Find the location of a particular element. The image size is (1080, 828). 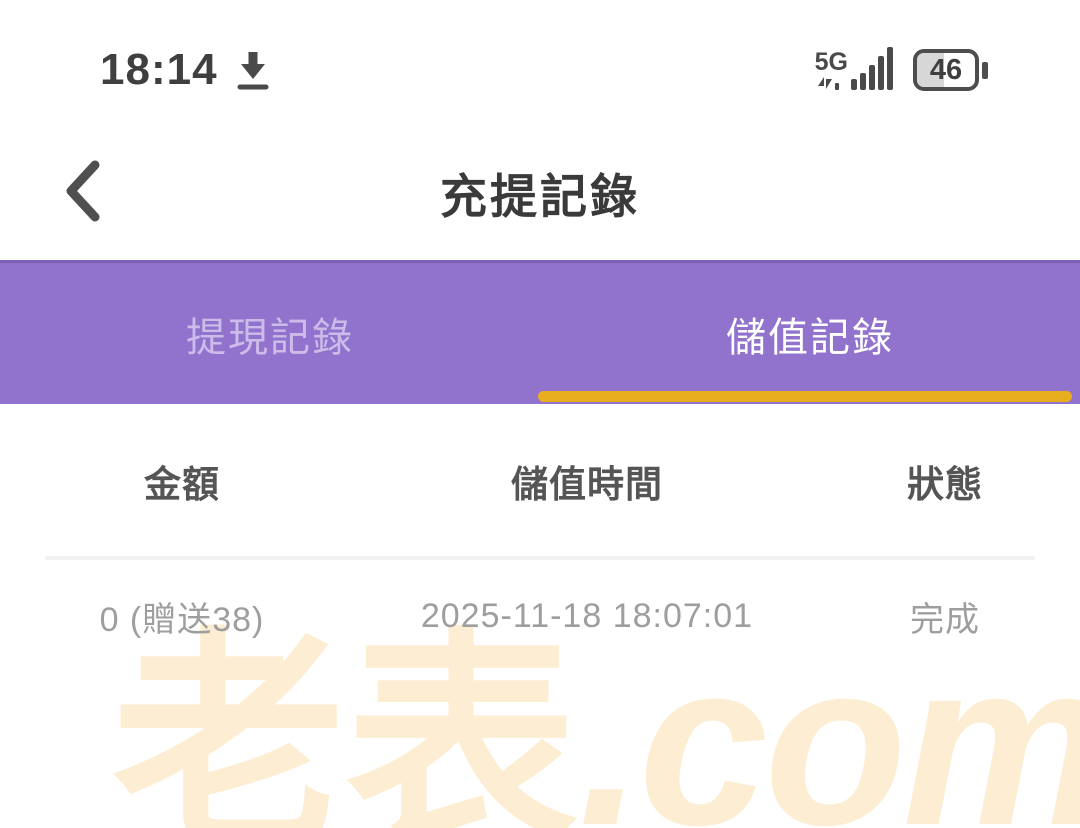

network-type: 5G is located at coordinates (831, 71).